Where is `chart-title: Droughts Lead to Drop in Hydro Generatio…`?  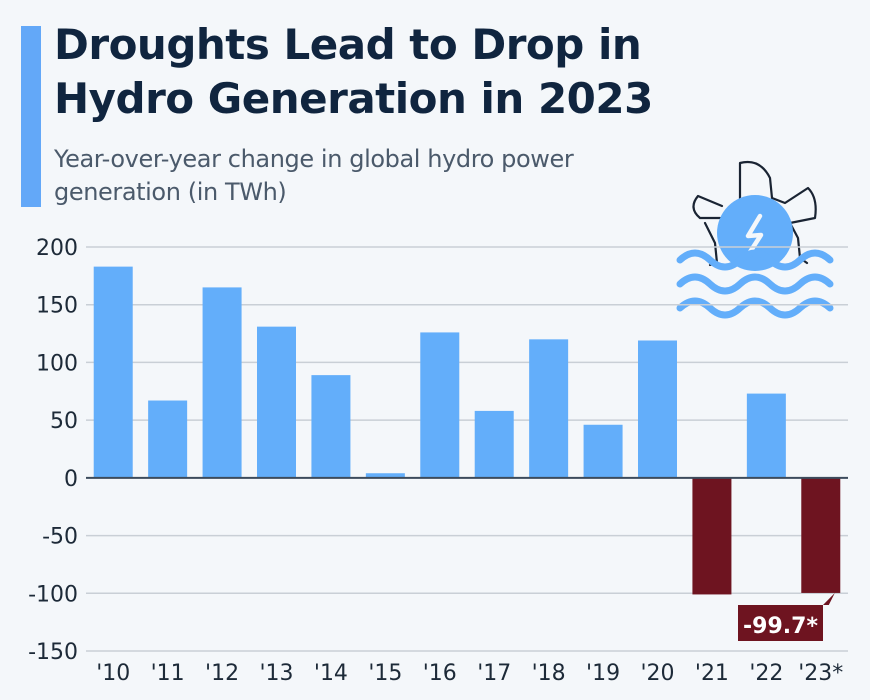
chart-title: Droughts Lead to Drop in Hydro Generatio… is located at coordinates (353, 71).